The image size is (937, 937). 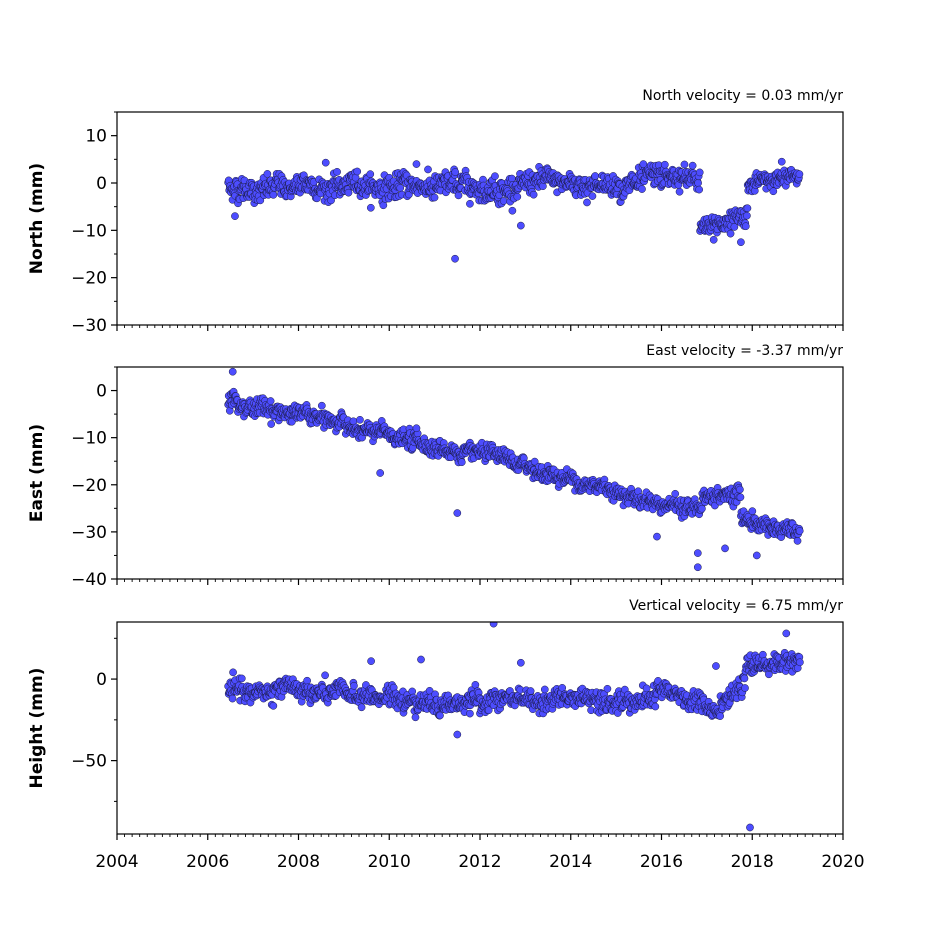 What do you see at coordinates (661, 862) in the screenshot?
I see `x-tick-label: 2016` at bounding box center [661, 862].